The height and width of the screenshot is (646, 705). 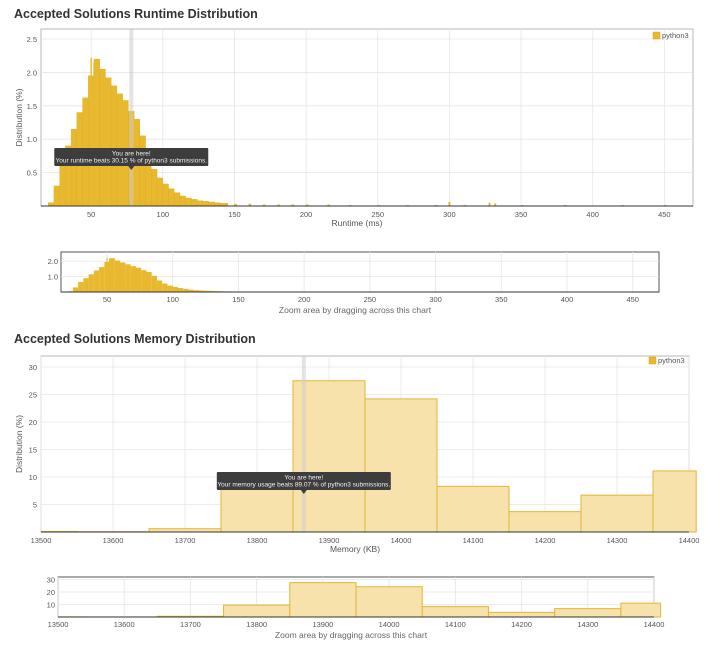 What do you see at coordinates (306, 214) in the screenshot?
I see `runtime-x-tick-label: 200` at bounding box center [306, 214].